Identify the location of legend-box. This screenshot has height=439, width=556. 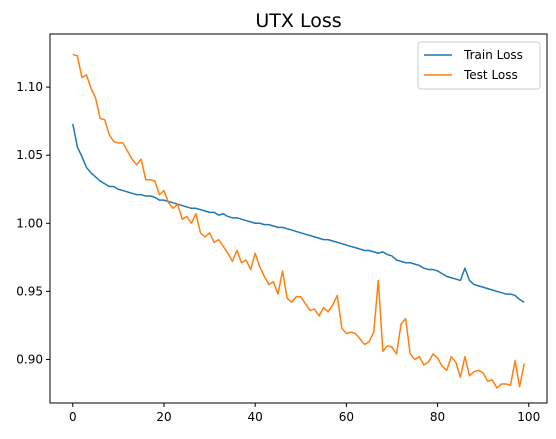
(479, 65).